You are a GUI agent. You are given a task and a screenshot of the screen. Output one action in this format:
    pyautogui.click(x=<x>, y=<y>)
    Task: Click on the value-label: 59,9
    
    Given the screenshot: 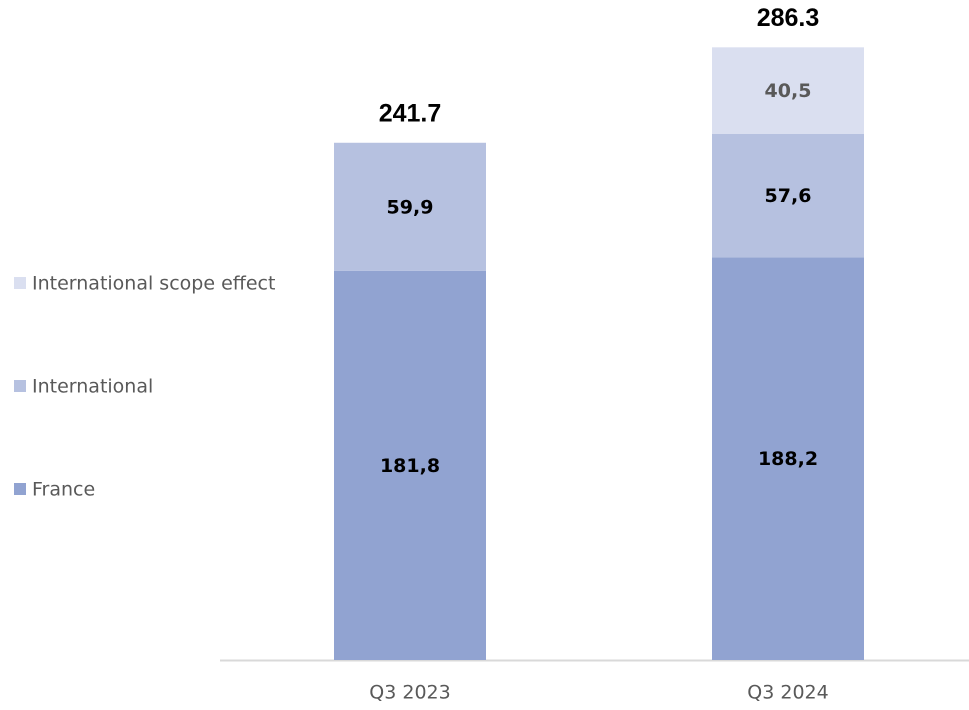 What is the action you would take?
    pyautogui.click(x=410, y=207)
    